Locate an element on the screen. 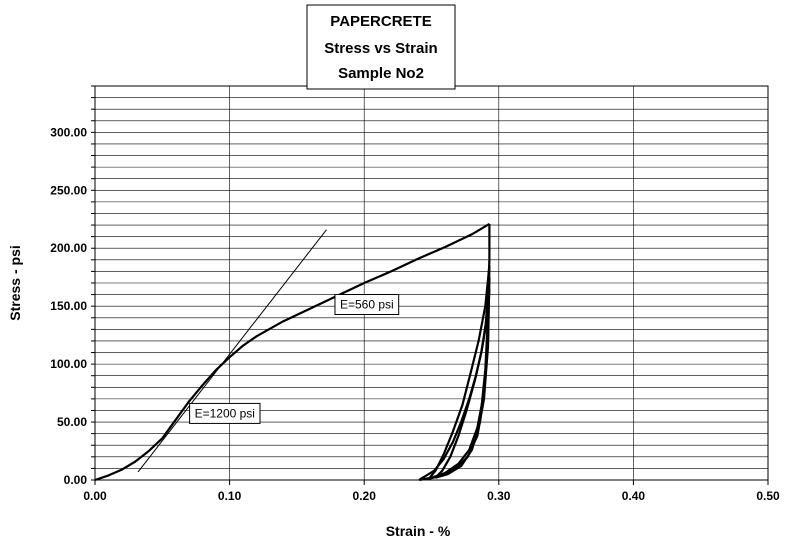 The width and height of the screenshot is (785, 544). annotation-2: E=1200 psi is located at coordinates (225, 413).